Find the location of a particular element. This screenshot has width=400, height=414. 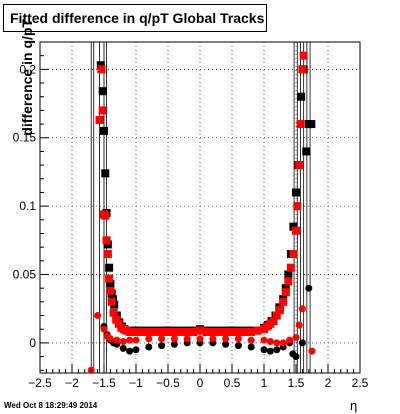

chart-title: Fitted difference in q/pT Global Tracks is located at coordinates (135, 18).